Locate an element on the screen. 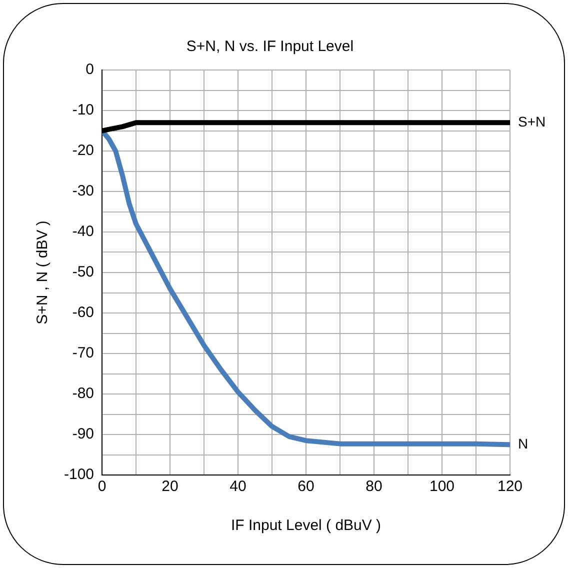 The height and width of the screenshot is (569, 570). y-tick-label: -100 is located at coordinates (79, 475).